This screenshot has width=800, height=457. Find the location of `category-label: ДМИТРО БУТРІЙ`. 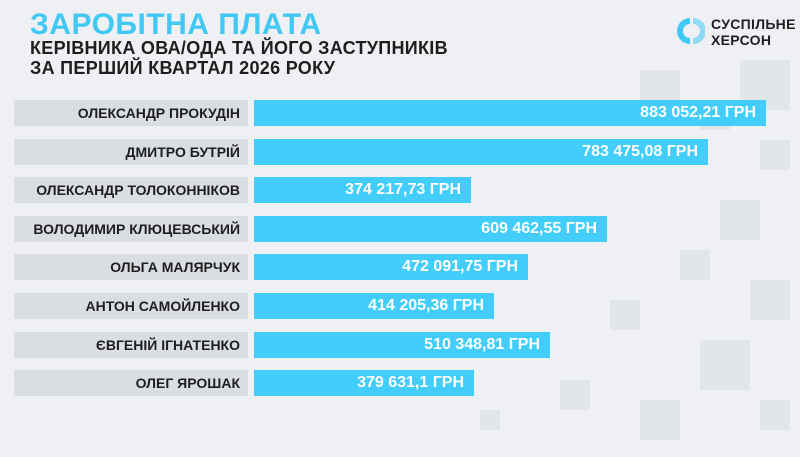

category-label: ДМИТРО БУТРІЙ is located at coordinates (131, 152).